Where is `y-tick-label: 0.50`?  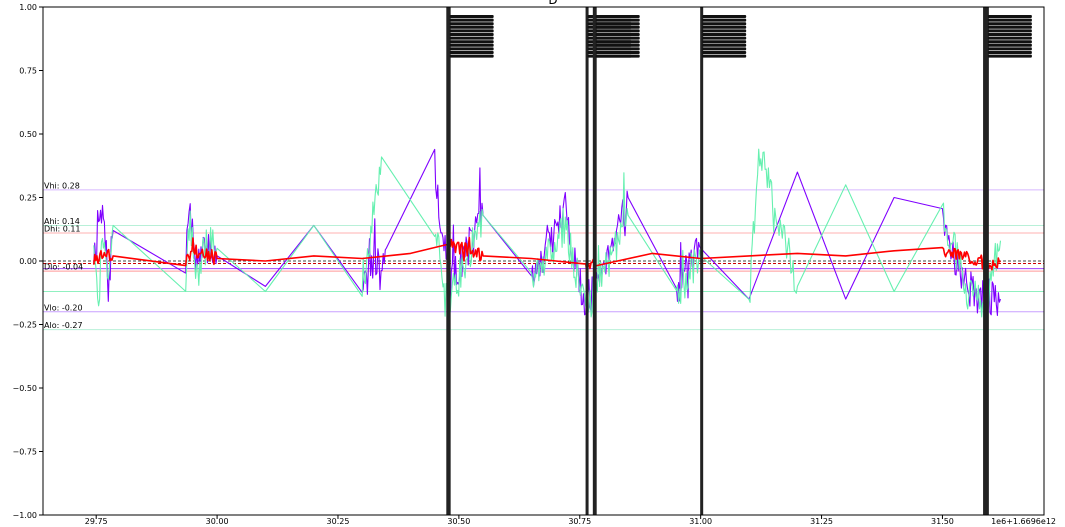
y-tick-label: 0.50 is located at coordinates (28, 134).